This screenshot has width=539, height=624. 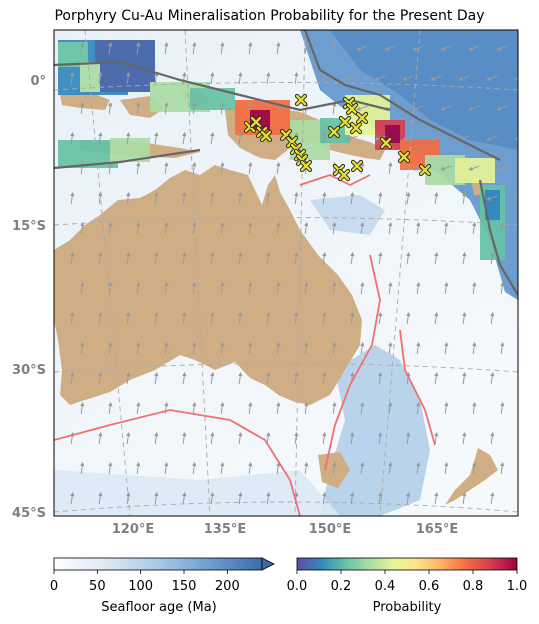 What do you see at coordinates (437, 529) in the screenshot?
I see `lon-label: 165°E` at bounding box center [437, 529].